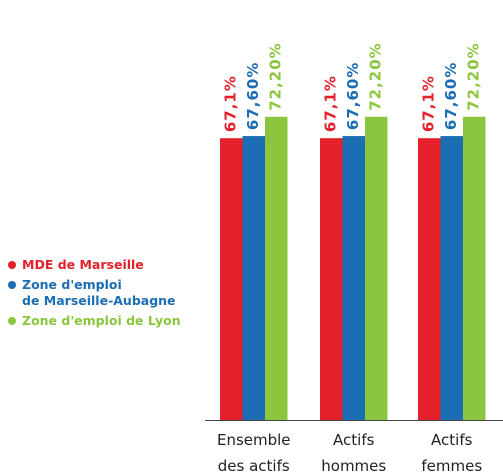  I want to click on x-tick-label: Actifs femmes, so click(452, 452).